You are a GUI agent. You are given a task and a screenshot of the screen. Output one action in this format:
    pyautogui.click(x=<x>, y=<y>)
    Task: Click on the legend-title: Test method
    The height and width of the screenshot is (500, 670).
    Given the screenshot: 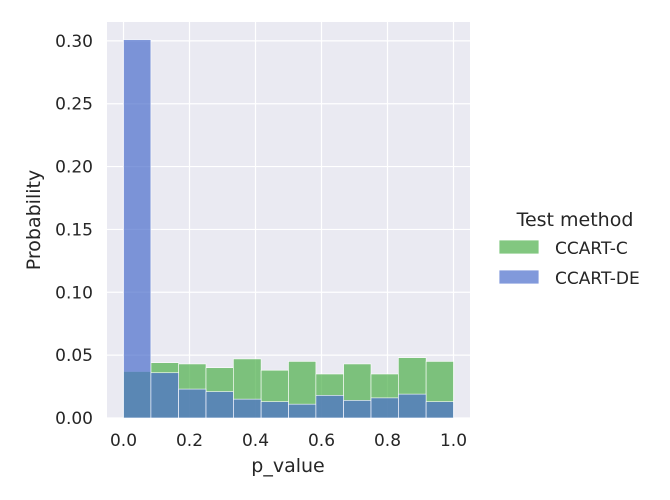 What is the action you would take?
    pyautogui.click(x=575, y=220)
    